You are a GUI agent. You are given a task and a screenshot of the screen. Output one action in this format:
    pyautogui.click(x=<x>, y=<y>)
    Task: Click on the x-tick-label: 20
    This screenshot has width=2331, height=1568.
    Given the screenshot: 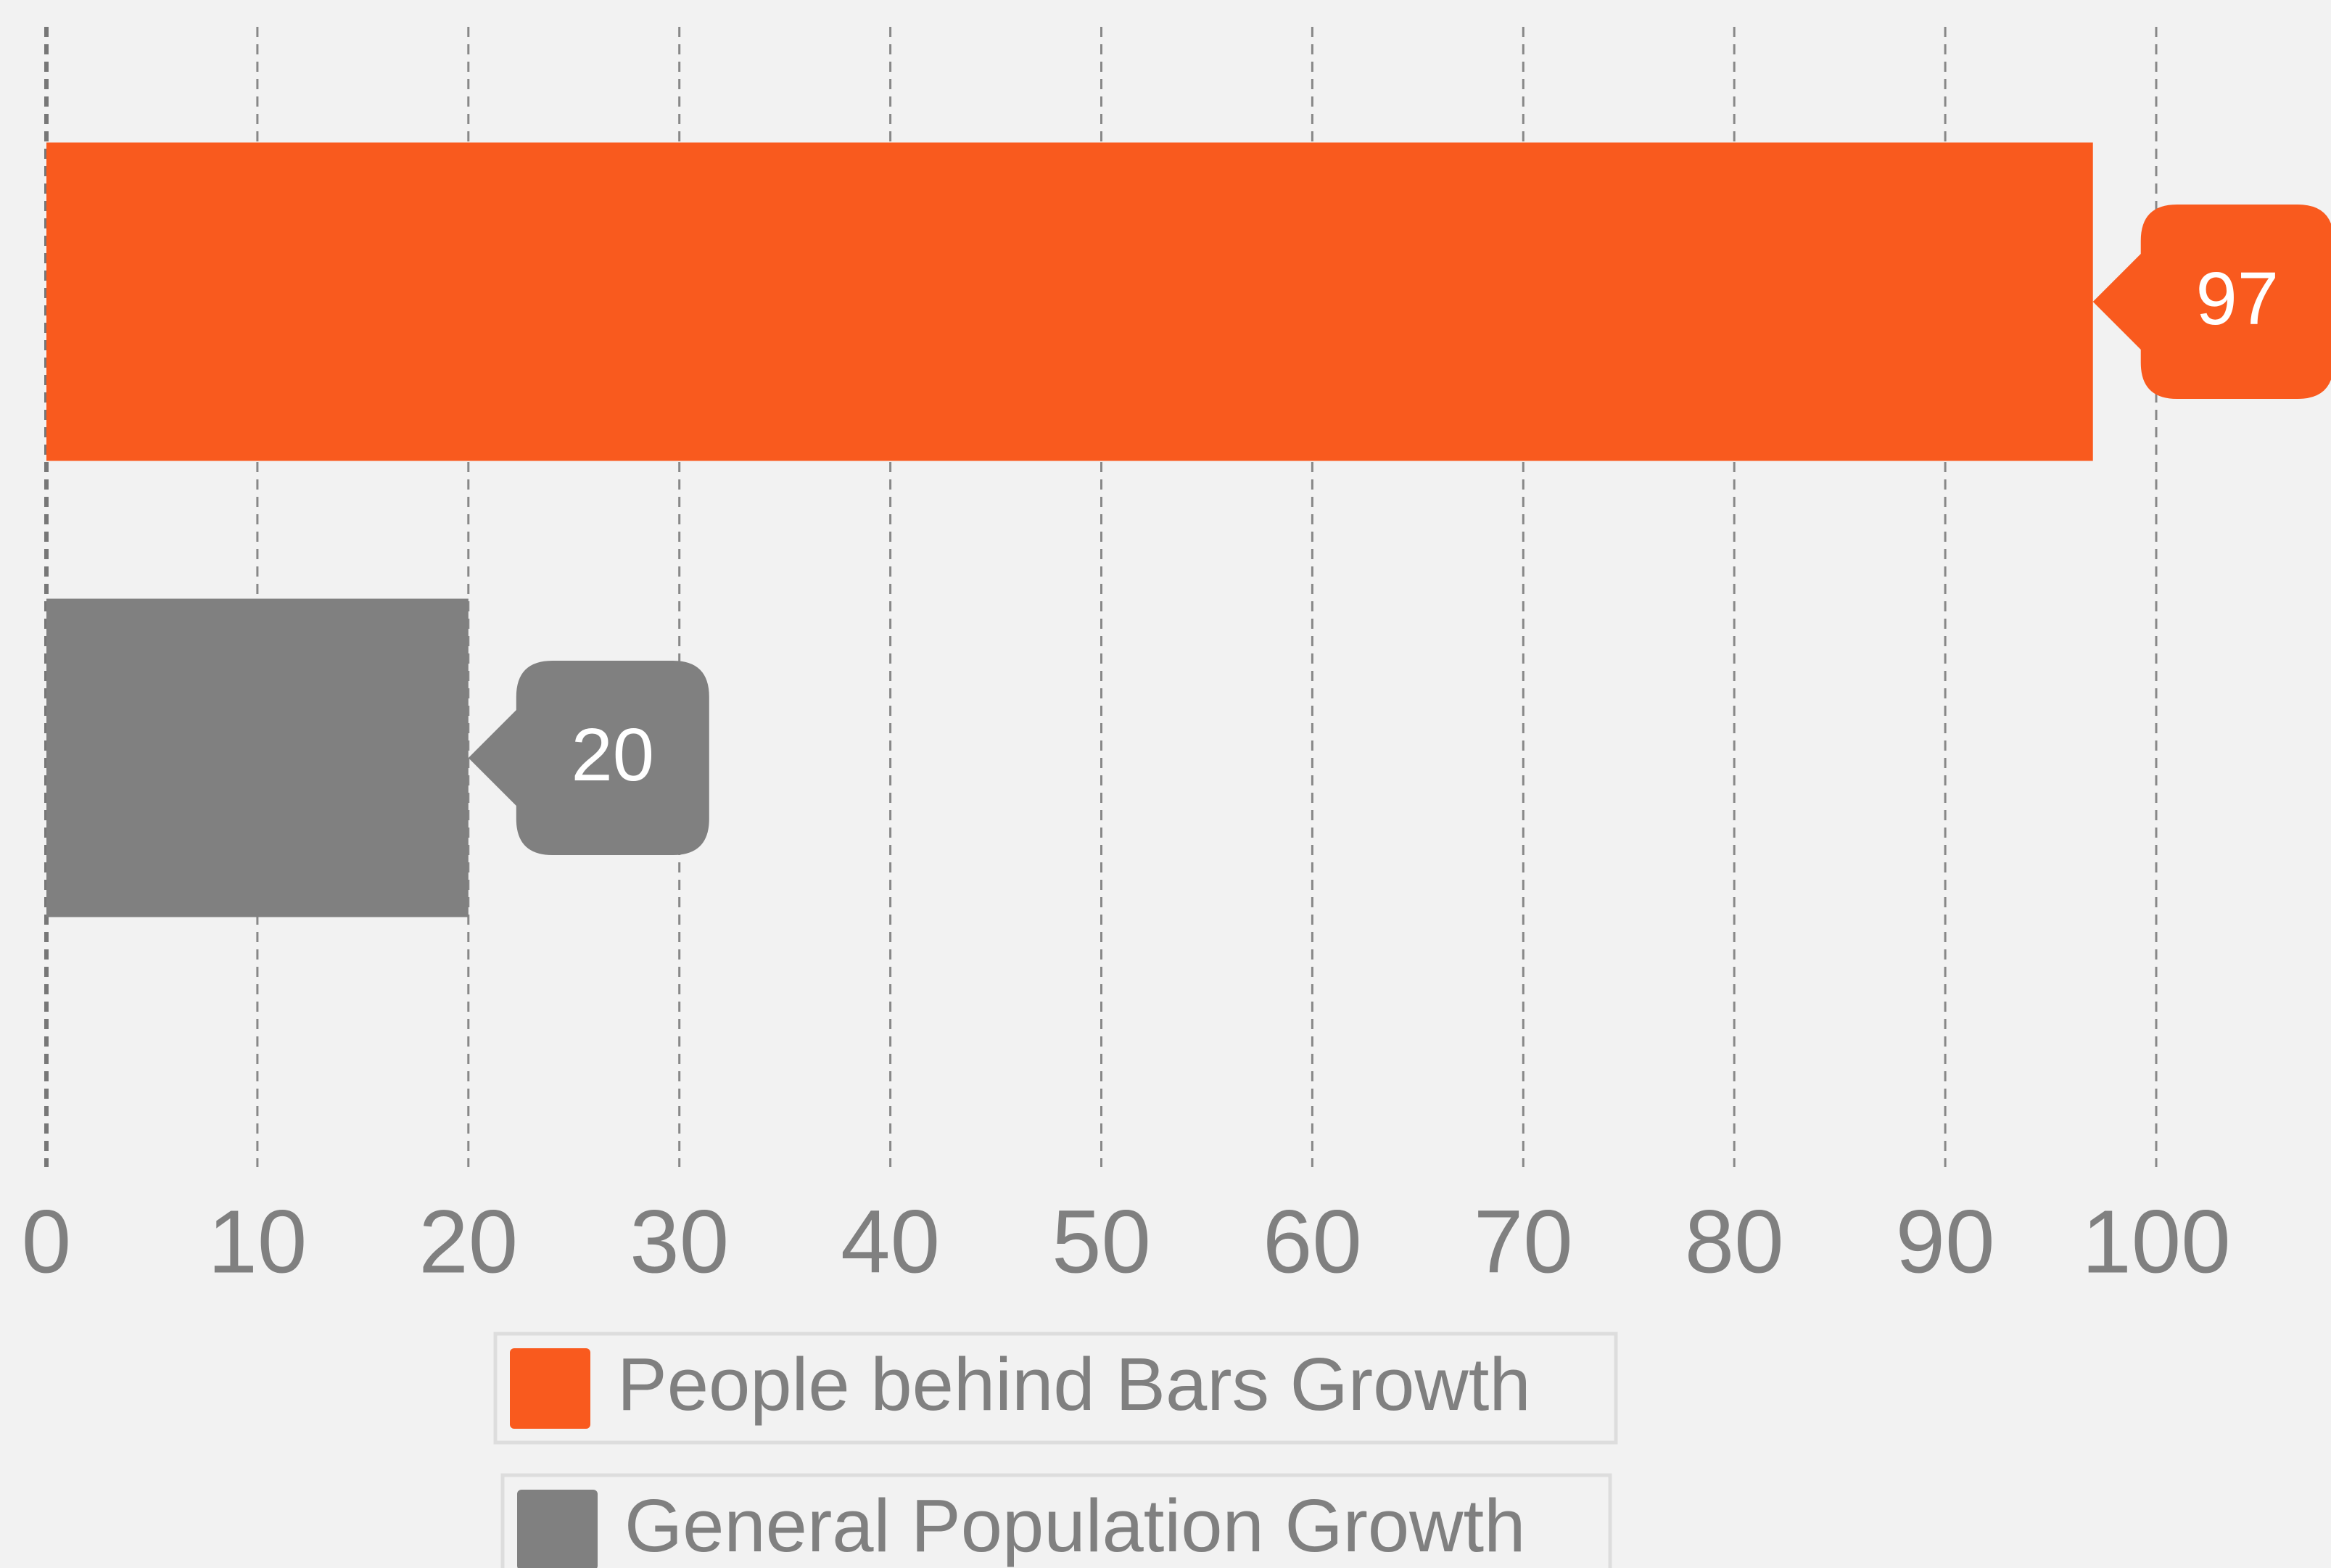 What is the action you would take?
    pyautogui.click(x=468, y=1242)
    